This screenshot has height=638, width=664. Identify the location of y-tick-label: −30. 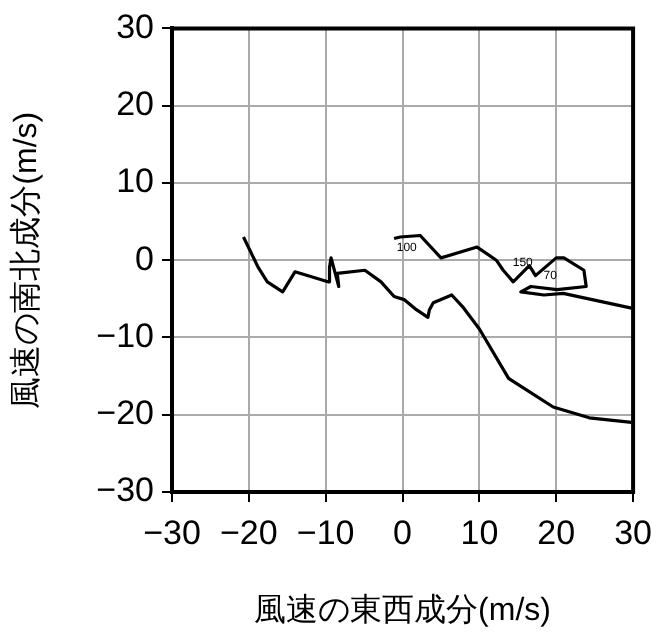
(125, 490).